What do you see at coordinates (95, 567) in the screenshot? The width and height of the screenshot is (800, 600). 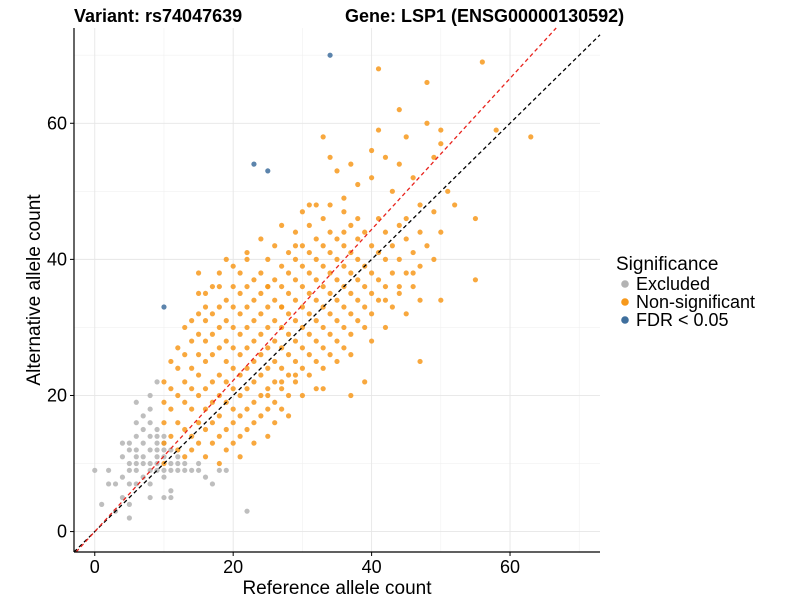 I see `x-tick-label: 0` at bounding box center [95, 567].